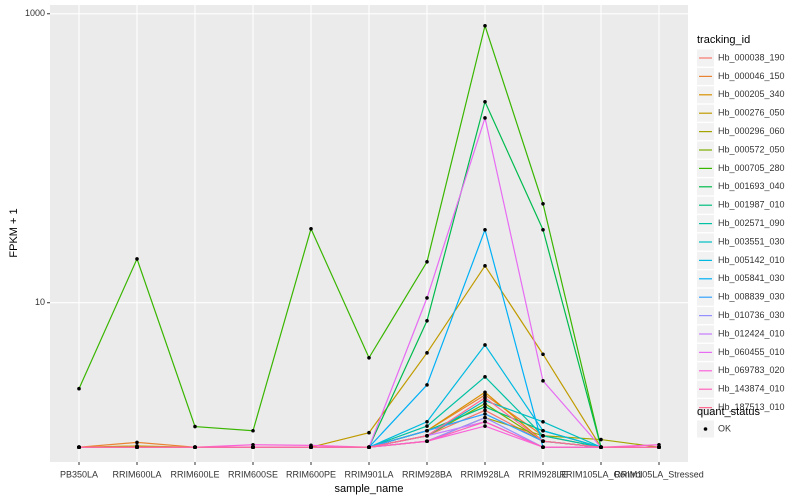  I want to click on legend-label: Hb_003551_030, so click(751, 241).